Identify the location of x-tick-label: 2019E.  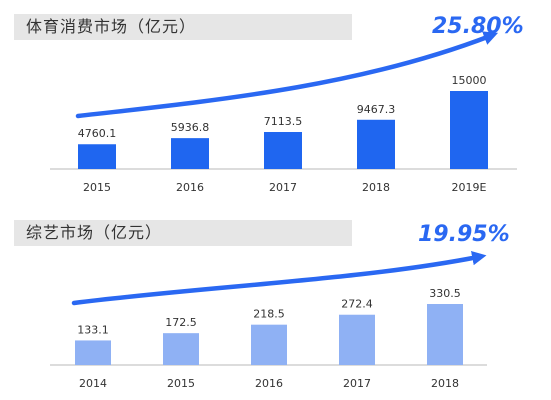
(469, 187).